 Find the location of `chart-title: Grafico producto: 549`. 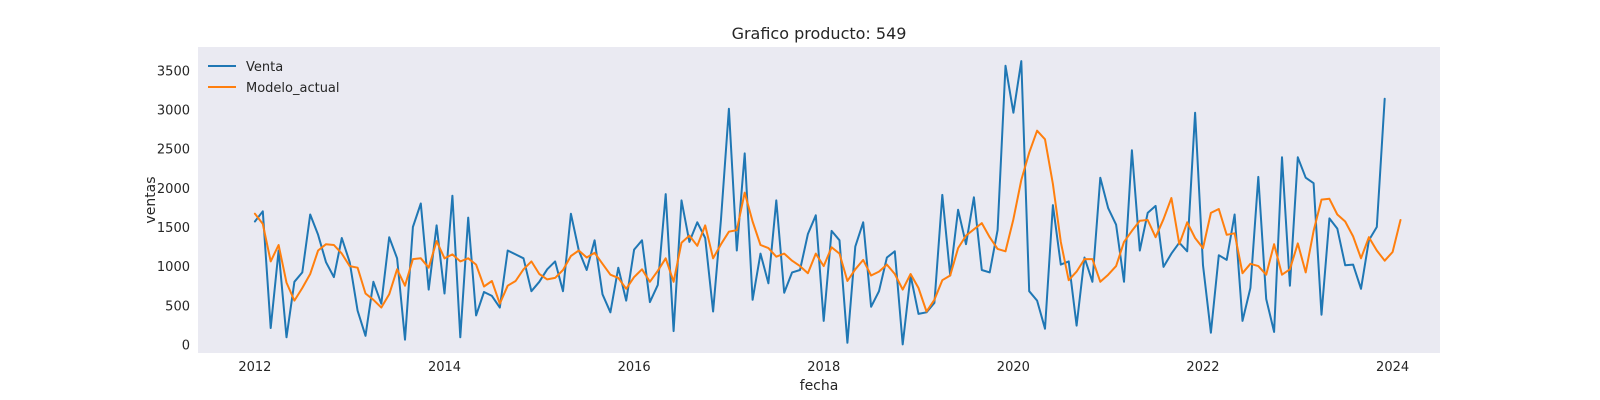

chart-title: Grafico producto: 549 is located at coordinates (819, 33).